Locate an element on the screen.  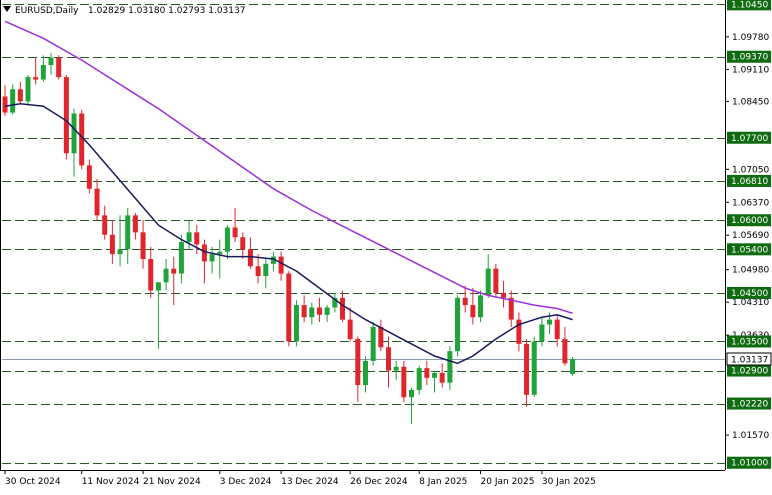
level-label: 1.04500 is located at coordinates (749, 294).